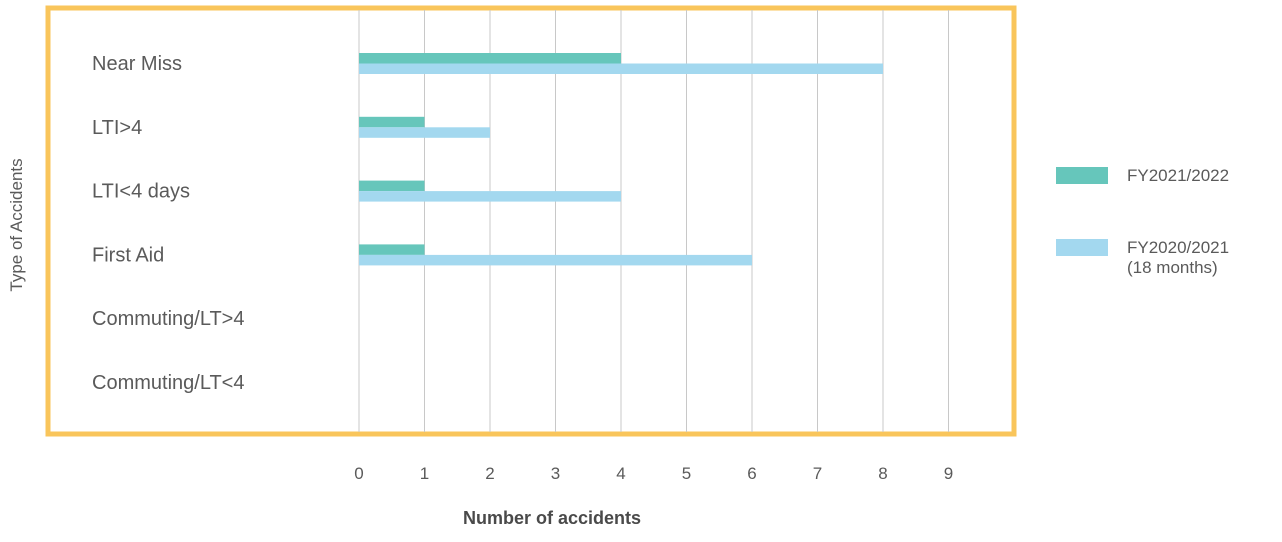 The width and height of the screenshot is (1282, 542). Describe the element at coordinates (948, 473) in the screenshot. I see `x-tick-label: 9` at that location.